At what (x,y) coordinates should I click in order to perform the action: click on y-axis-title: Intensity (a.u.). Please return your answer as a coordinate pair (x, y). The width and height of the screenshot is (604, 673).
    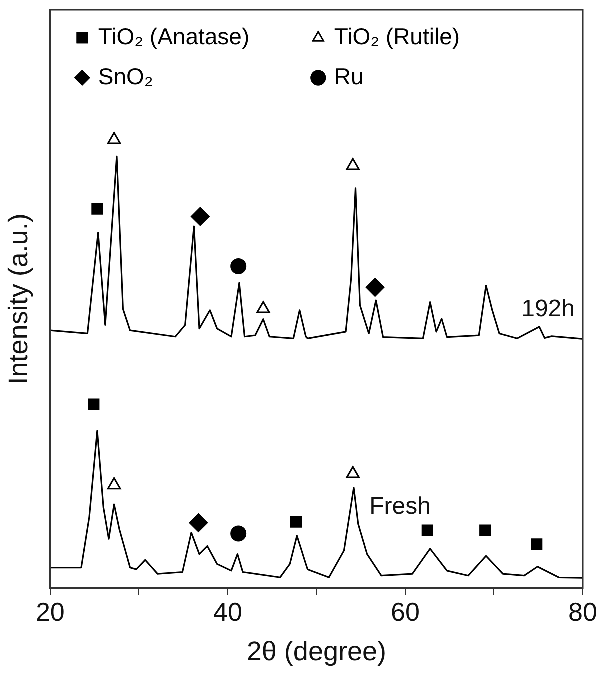
    Looking at the image, I should click on (19, 299).